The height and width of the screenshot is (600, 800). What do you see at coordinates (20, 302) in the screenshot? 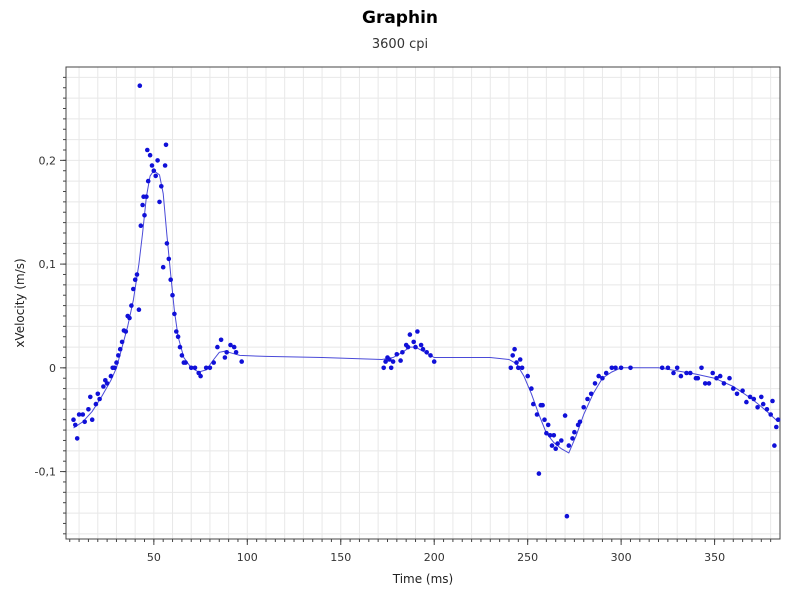
I see `y-axis-label: xVelocity (m/s)` at bounding box center [20, 302].